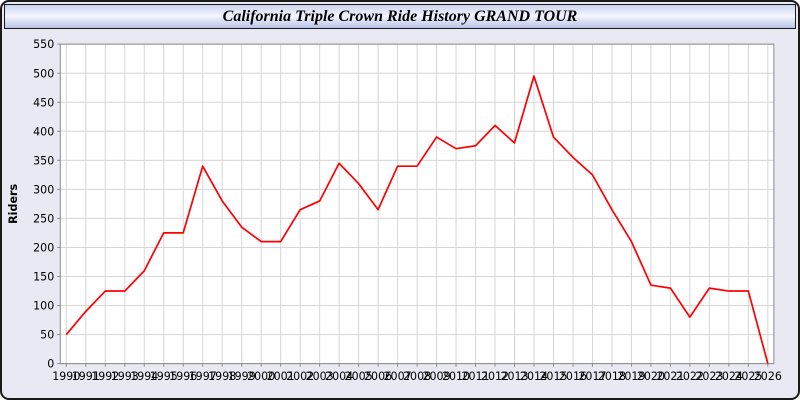 This screenshot has height=400, width=800. What do you see at coordinates (768, 376) in the screenshot?
I see `svg-text: 2026` at bounding box center [768, 376].